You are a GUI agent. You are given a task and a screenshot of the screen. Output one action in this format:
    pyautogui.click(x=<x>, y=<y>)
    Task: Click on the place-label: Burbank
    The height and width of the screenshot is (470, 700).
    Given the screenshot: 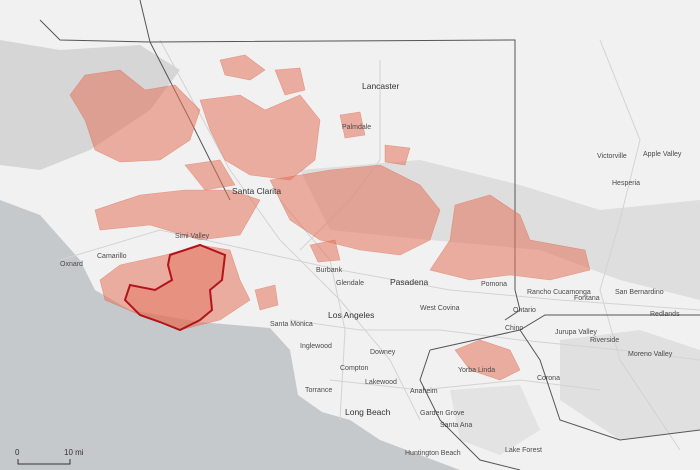 What is the action you would take?
    pyautogui.click(x=329, y=270)
    